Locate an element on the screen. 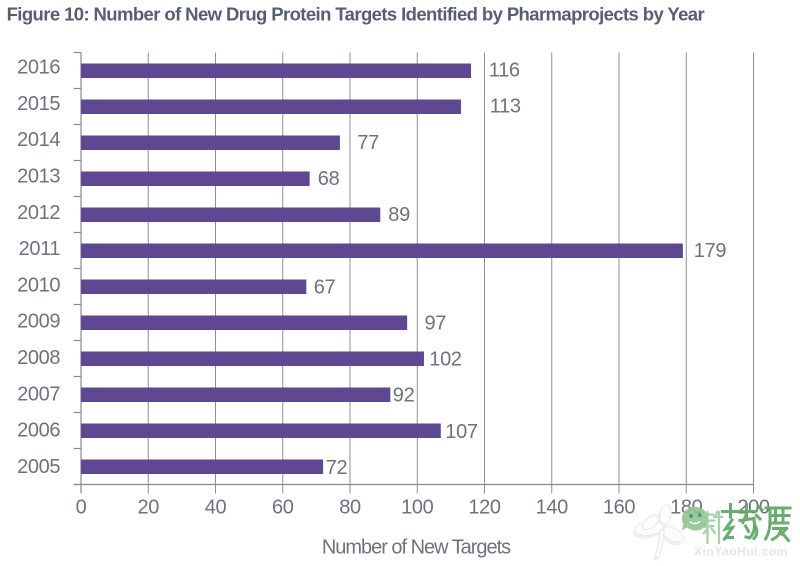  svg-text: 2009 is located at coordinates (38, 322).